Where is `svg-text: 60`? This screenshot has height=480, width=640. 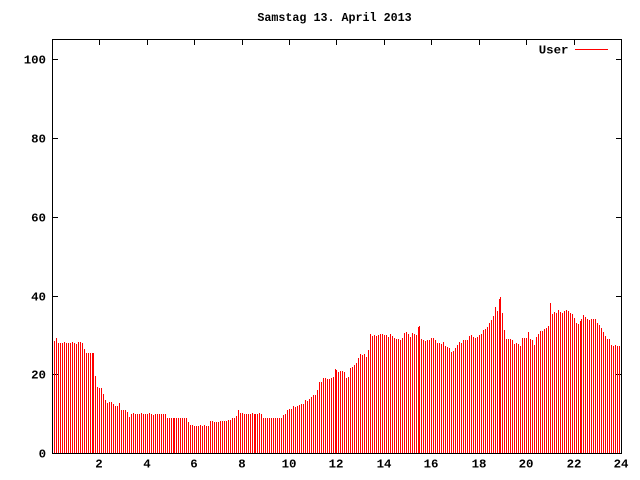 svg-text: 60 is located at coordinates (38, 219).